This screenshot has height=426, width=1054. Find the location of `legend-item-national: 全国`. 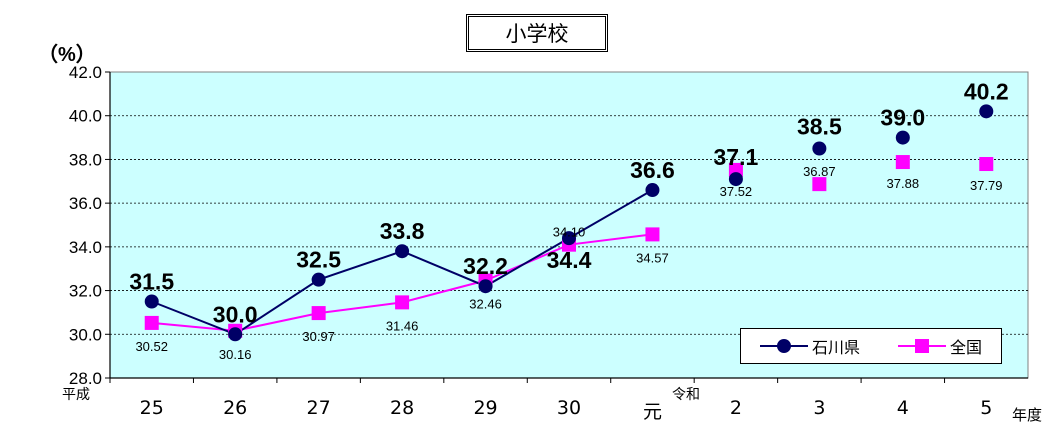

legend-item-national: 全国 is located at coordinates (939, 346).